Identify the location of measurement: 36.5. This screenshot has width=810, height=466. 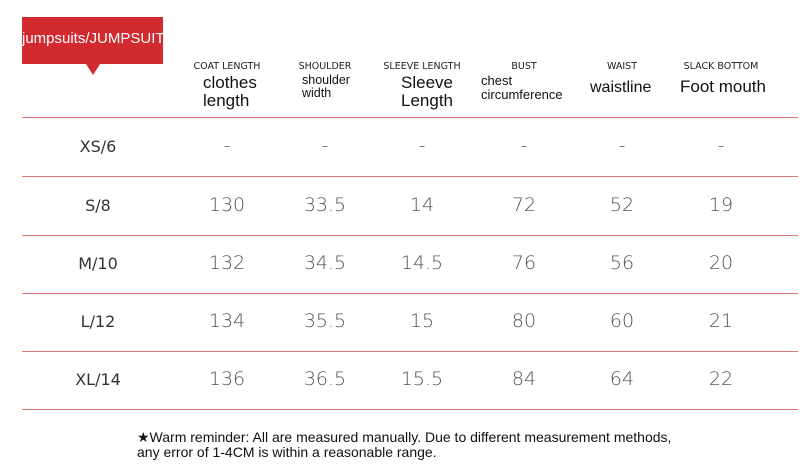
(325, 379).